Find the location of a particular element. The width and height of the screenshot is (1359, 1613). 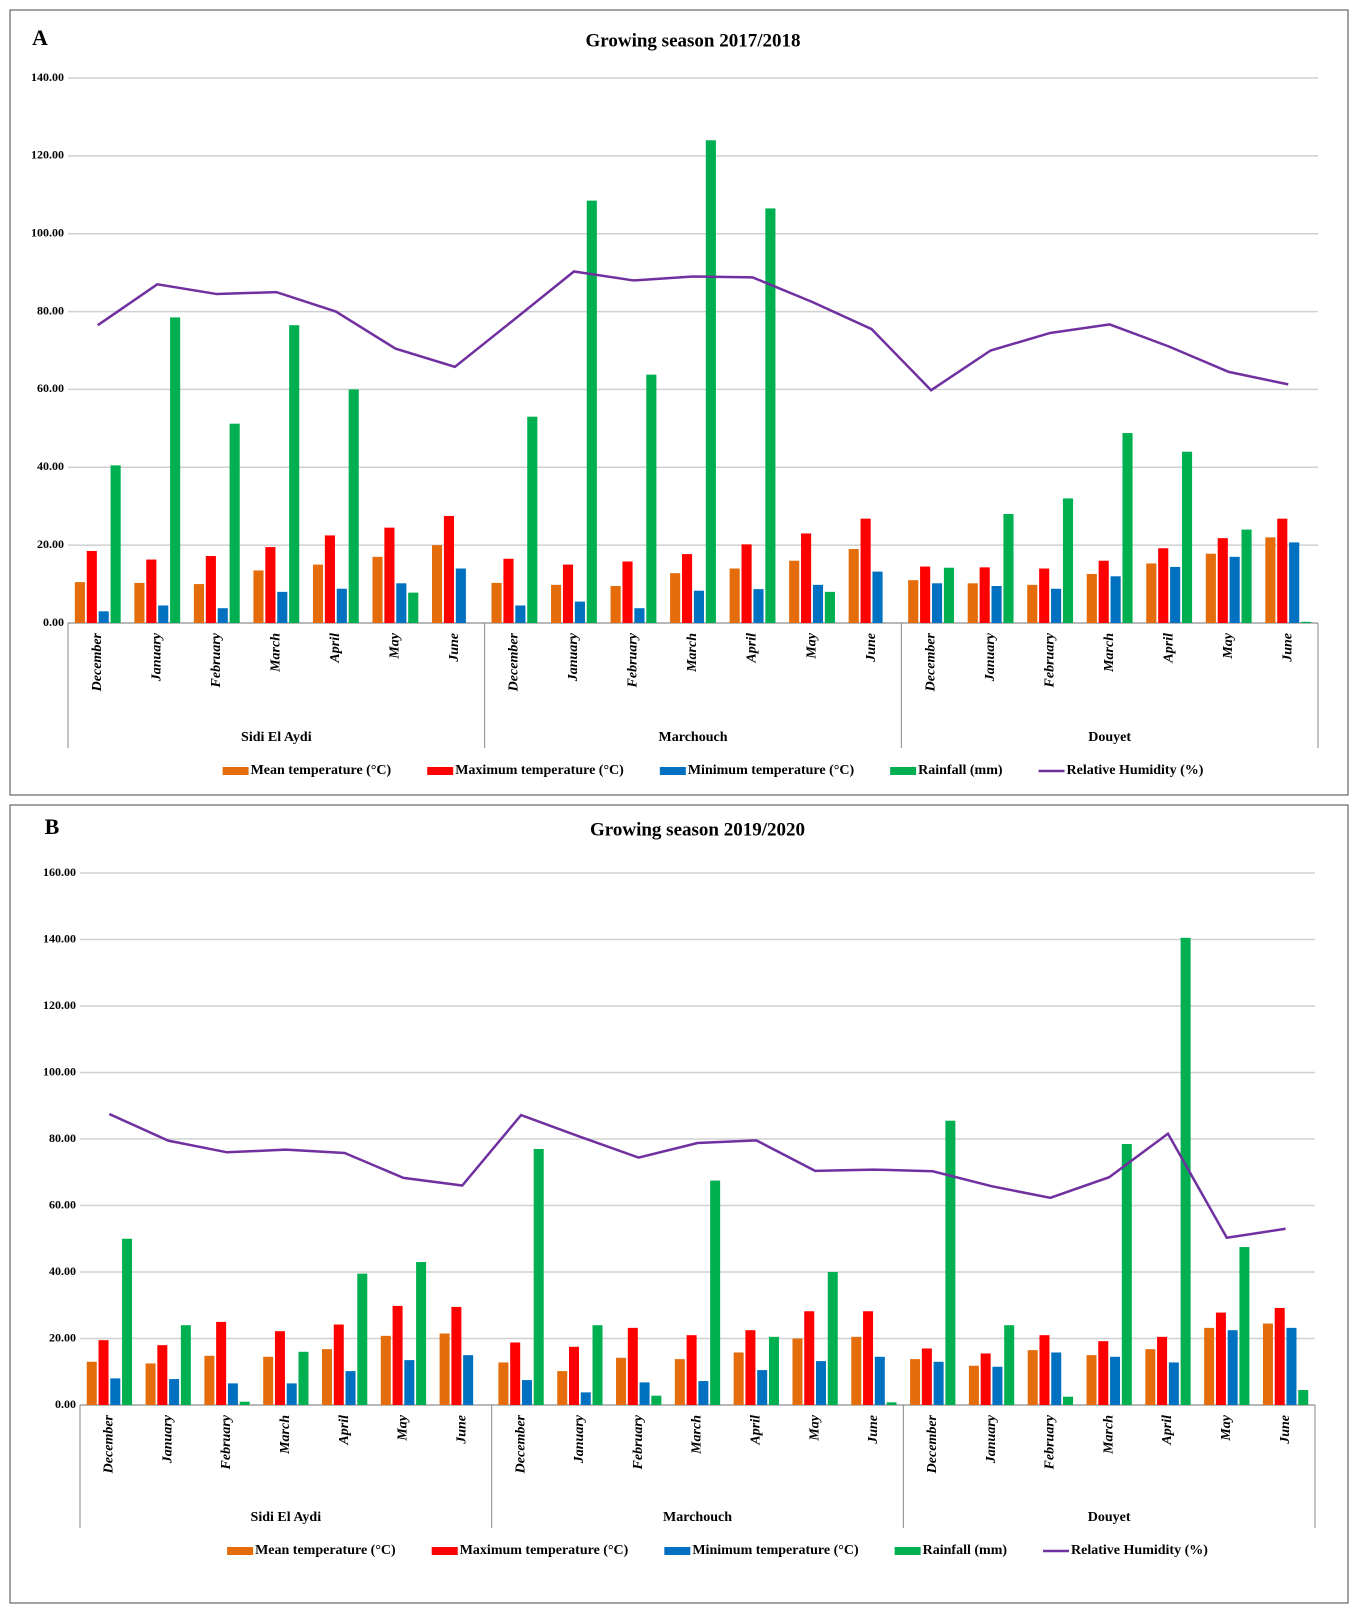

legend-item: Minimum temperature (°C) is located at coordinates (756, 770).